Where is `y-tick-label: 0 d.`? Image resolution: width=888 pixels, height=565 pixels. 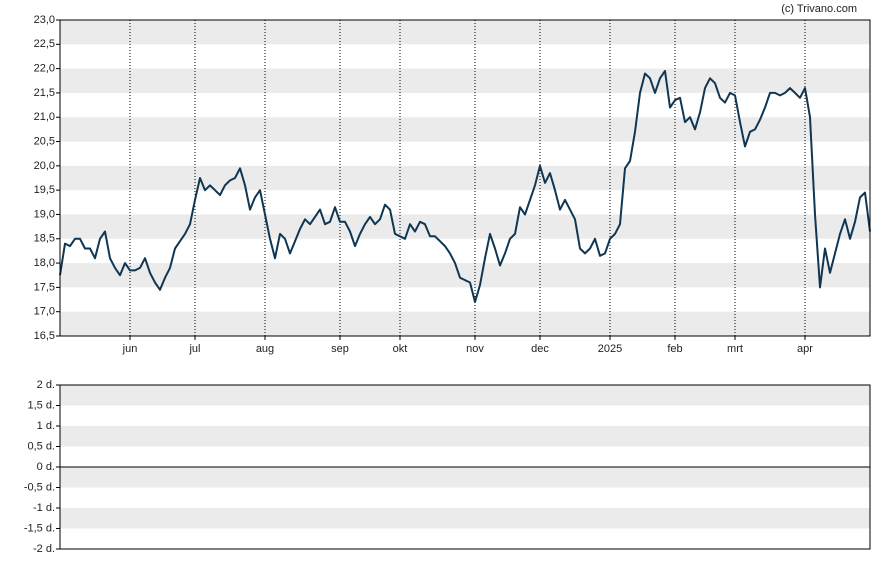
y-tick-label: 0 d. is located at coordinates (46, 467).